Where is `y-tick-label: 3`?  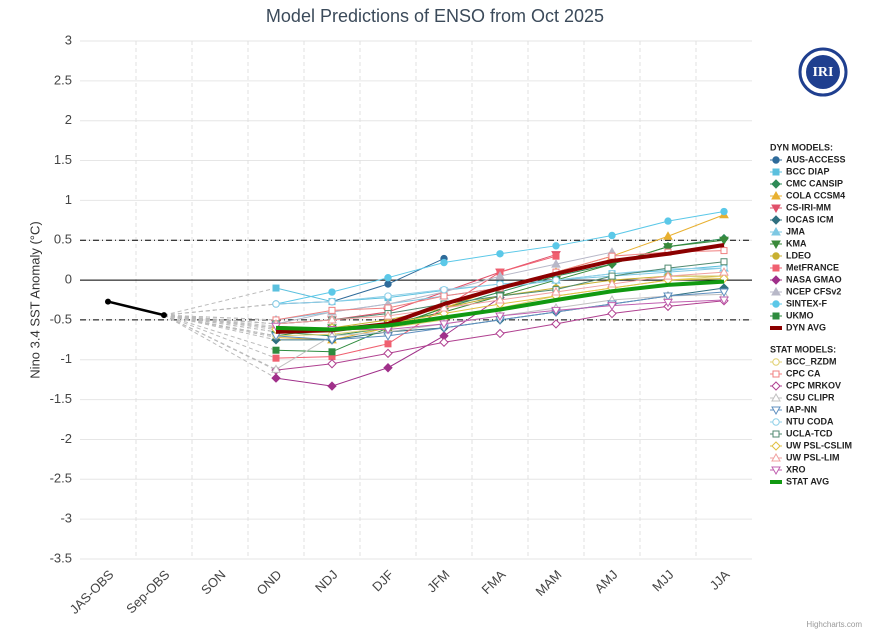 y-tick-label: 3 is located at coordinates (68, 39).